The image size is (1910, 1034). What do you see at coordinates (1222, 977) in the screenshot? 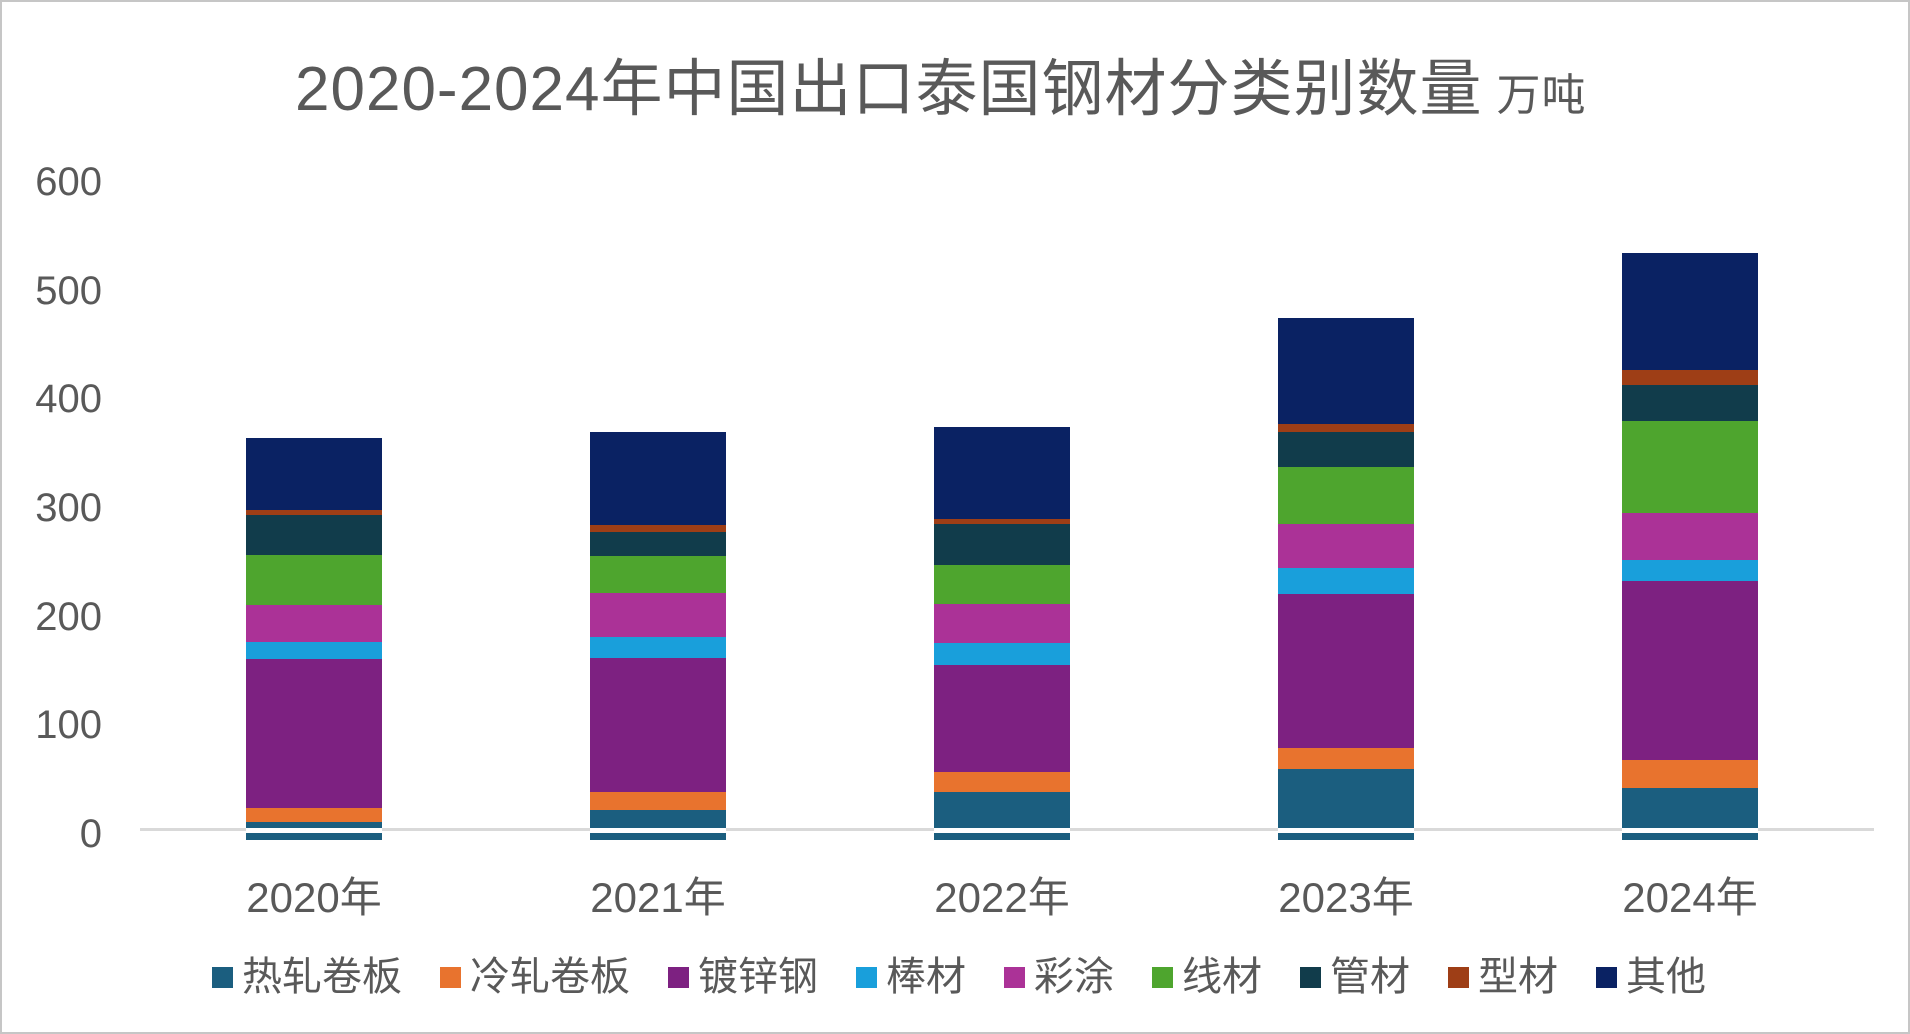
I see `legend-label: 线材` at bounding box center [1222, 977].